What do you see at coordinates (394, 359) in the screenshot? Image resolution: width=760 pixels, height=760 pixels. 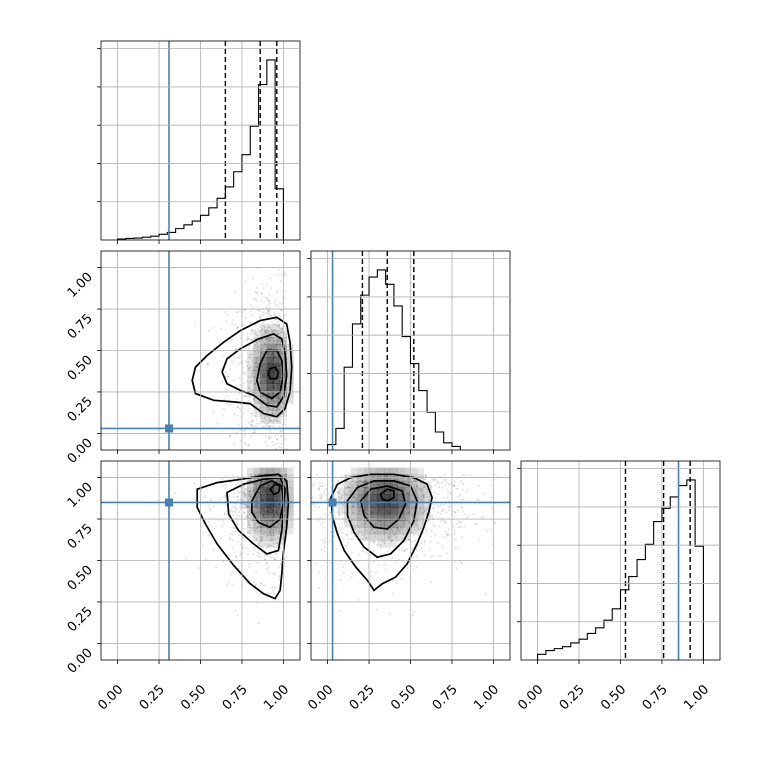 I see `histogram-h1` at bounding box center [394, 359].